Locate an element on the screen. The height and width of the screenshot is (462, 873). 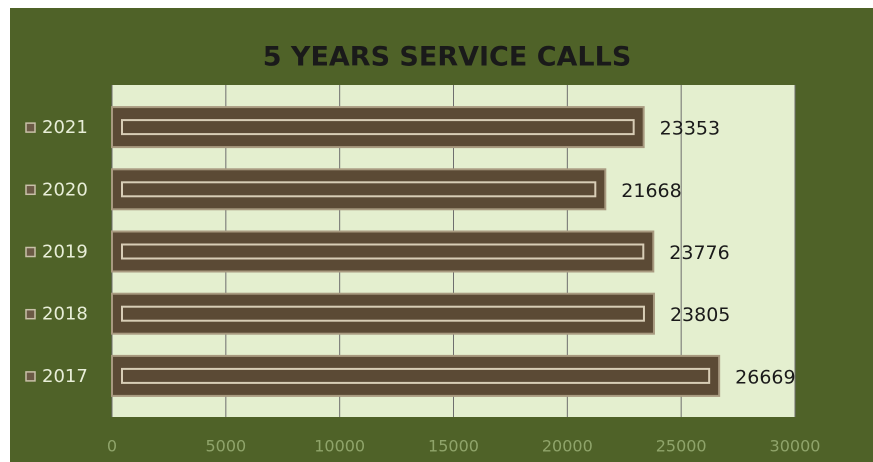
x-tick-label: 10000 is located at coordinates (339, 446).